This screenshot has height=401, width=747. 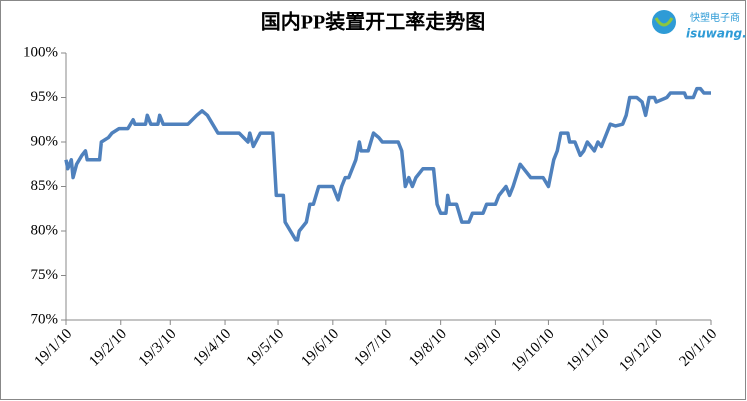 What do you see at coordinates (45, 319) in the screenshot?
I see `y-tick-label: 70%` at bounding box center [45, 319].